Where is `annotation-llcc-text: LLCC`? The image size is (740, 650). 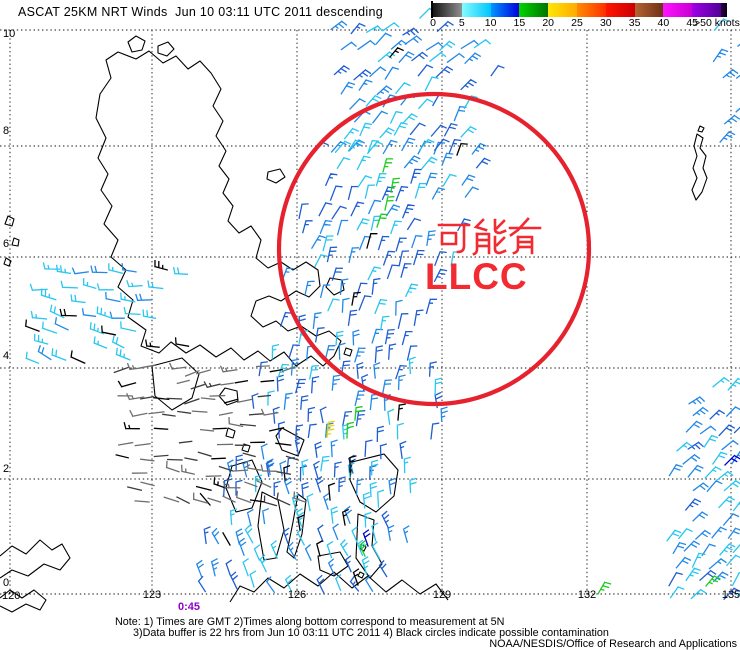 annotation-llcc-text: LLCC is located at coordinates (476, 276).